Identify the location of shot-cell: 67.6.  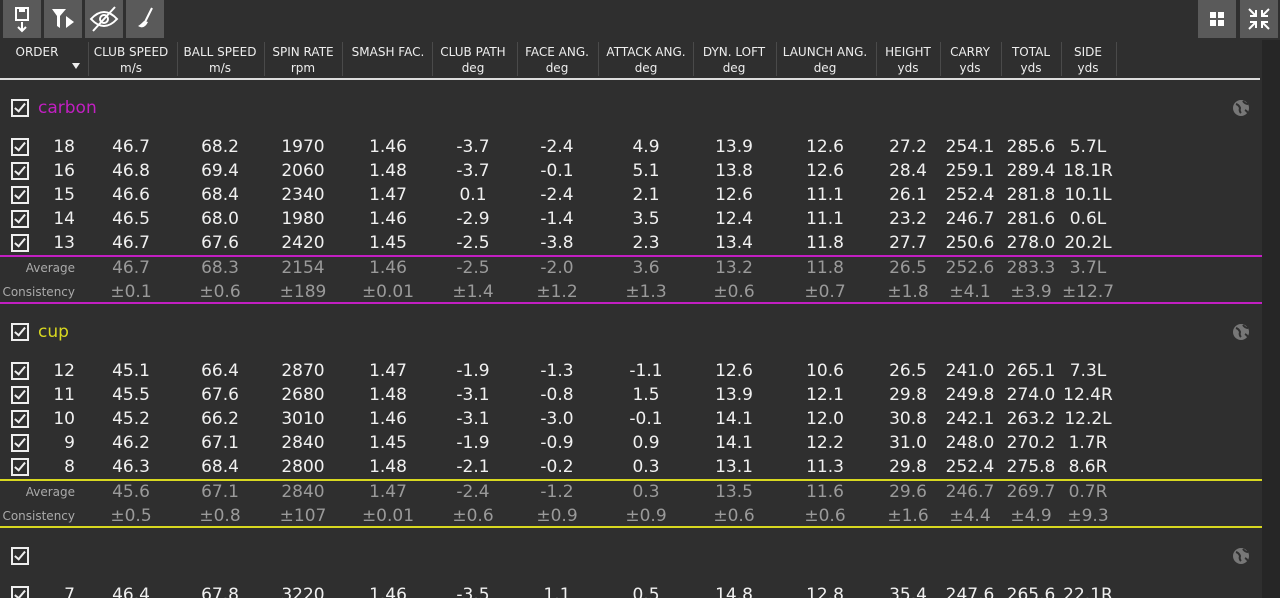
(220, 395).